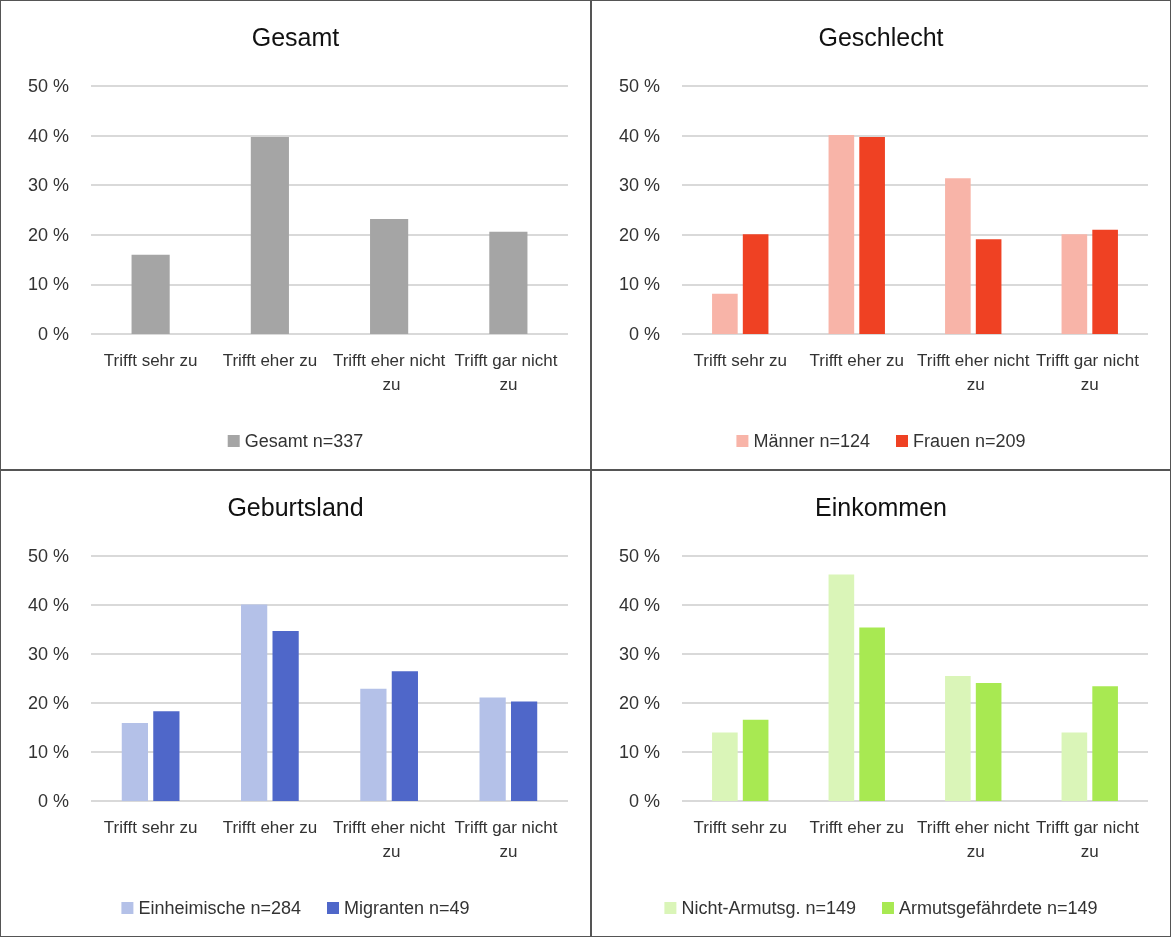 The height and width of the screenshot is (937, 1171). I want to click on legend-label: Einheimische n=284, so click(220, 908).